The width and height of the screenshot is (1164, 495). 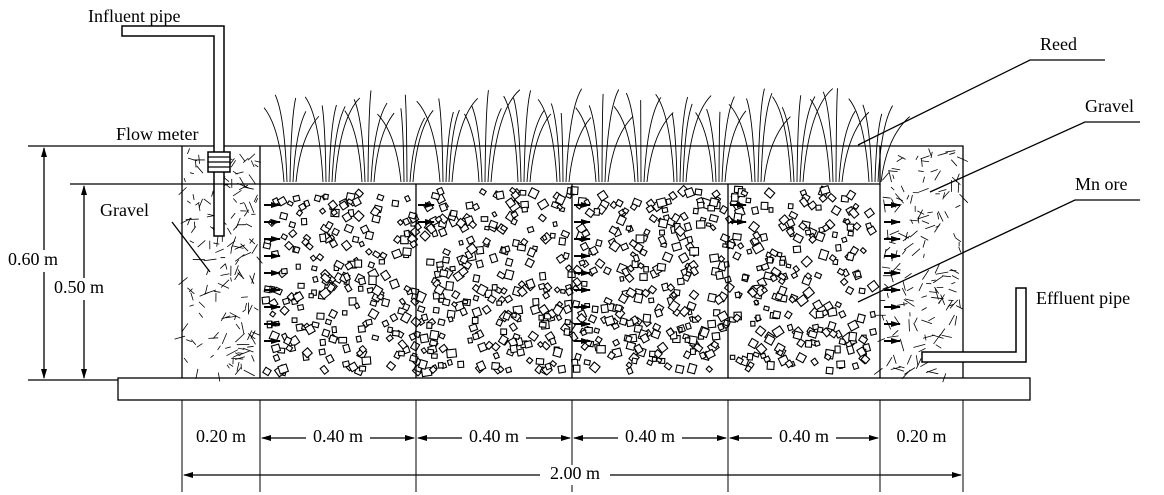 What do you see at coordinates (1083, 298) in the screenshot?
I see `label: Effluent pipe` at bounding box center [1083, 298].